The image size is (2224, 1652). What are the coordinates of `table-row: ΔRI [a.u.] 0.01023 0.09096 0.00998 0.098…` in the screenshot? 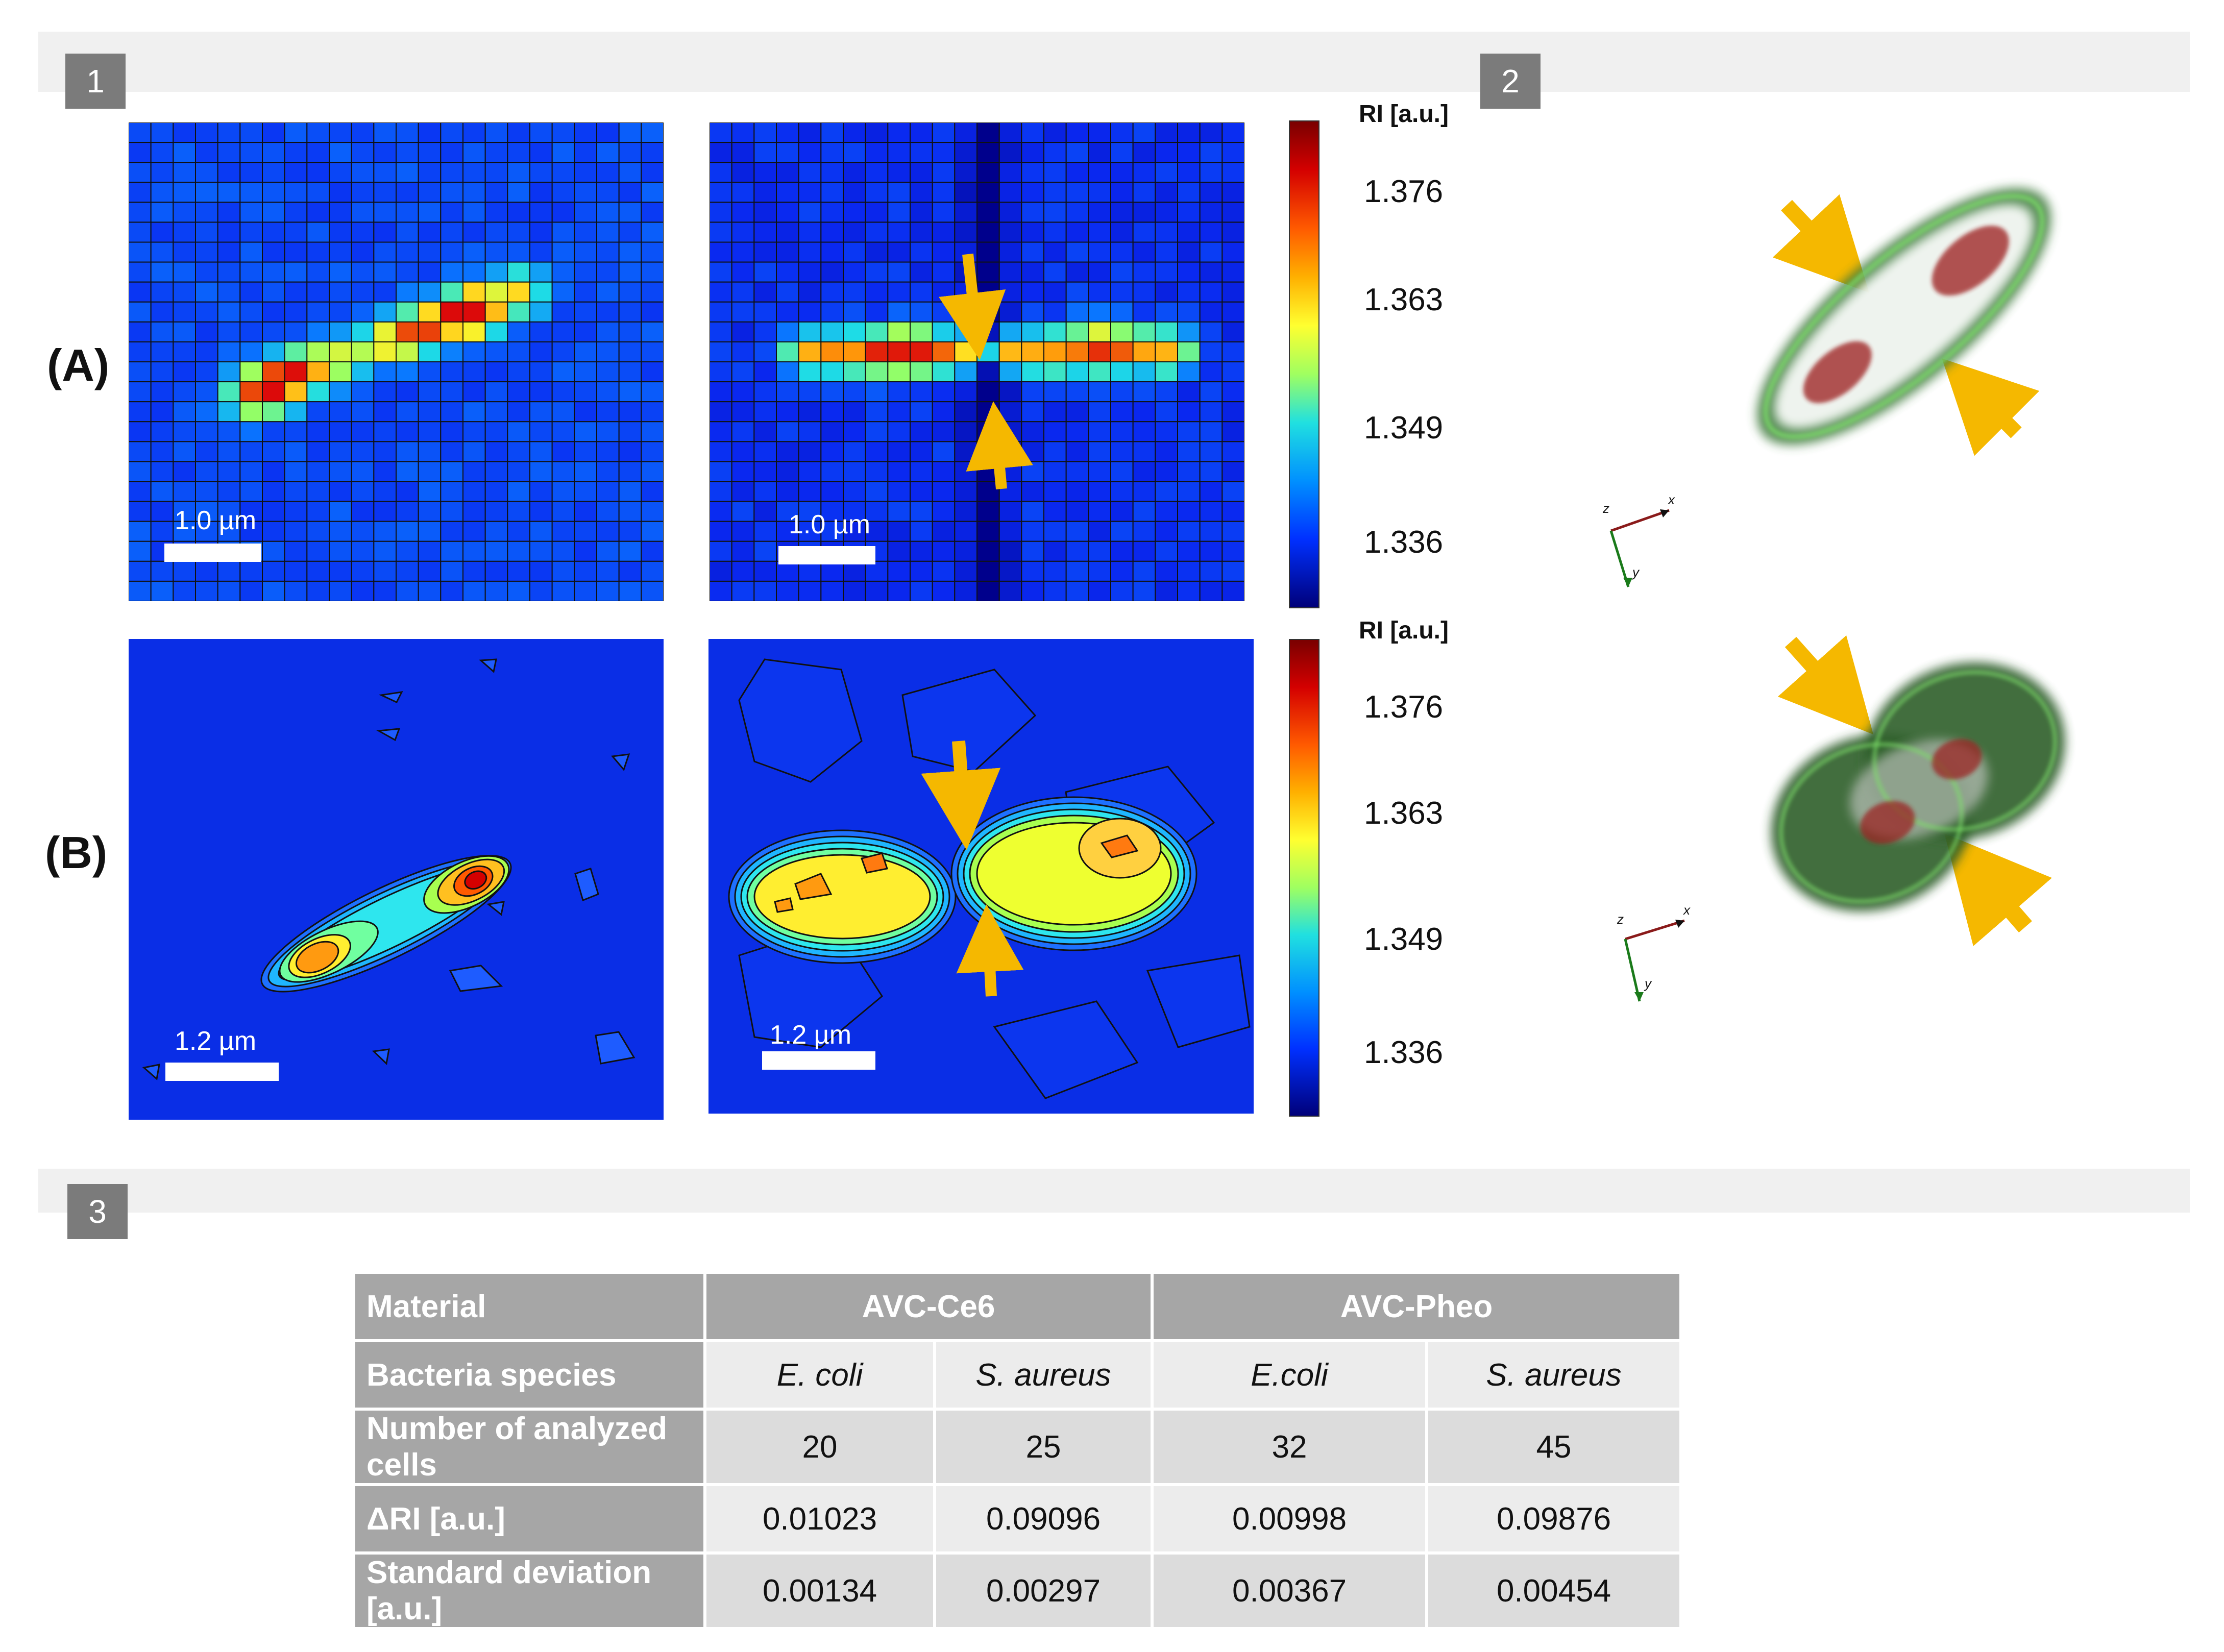 It's located at (1017, 1518).